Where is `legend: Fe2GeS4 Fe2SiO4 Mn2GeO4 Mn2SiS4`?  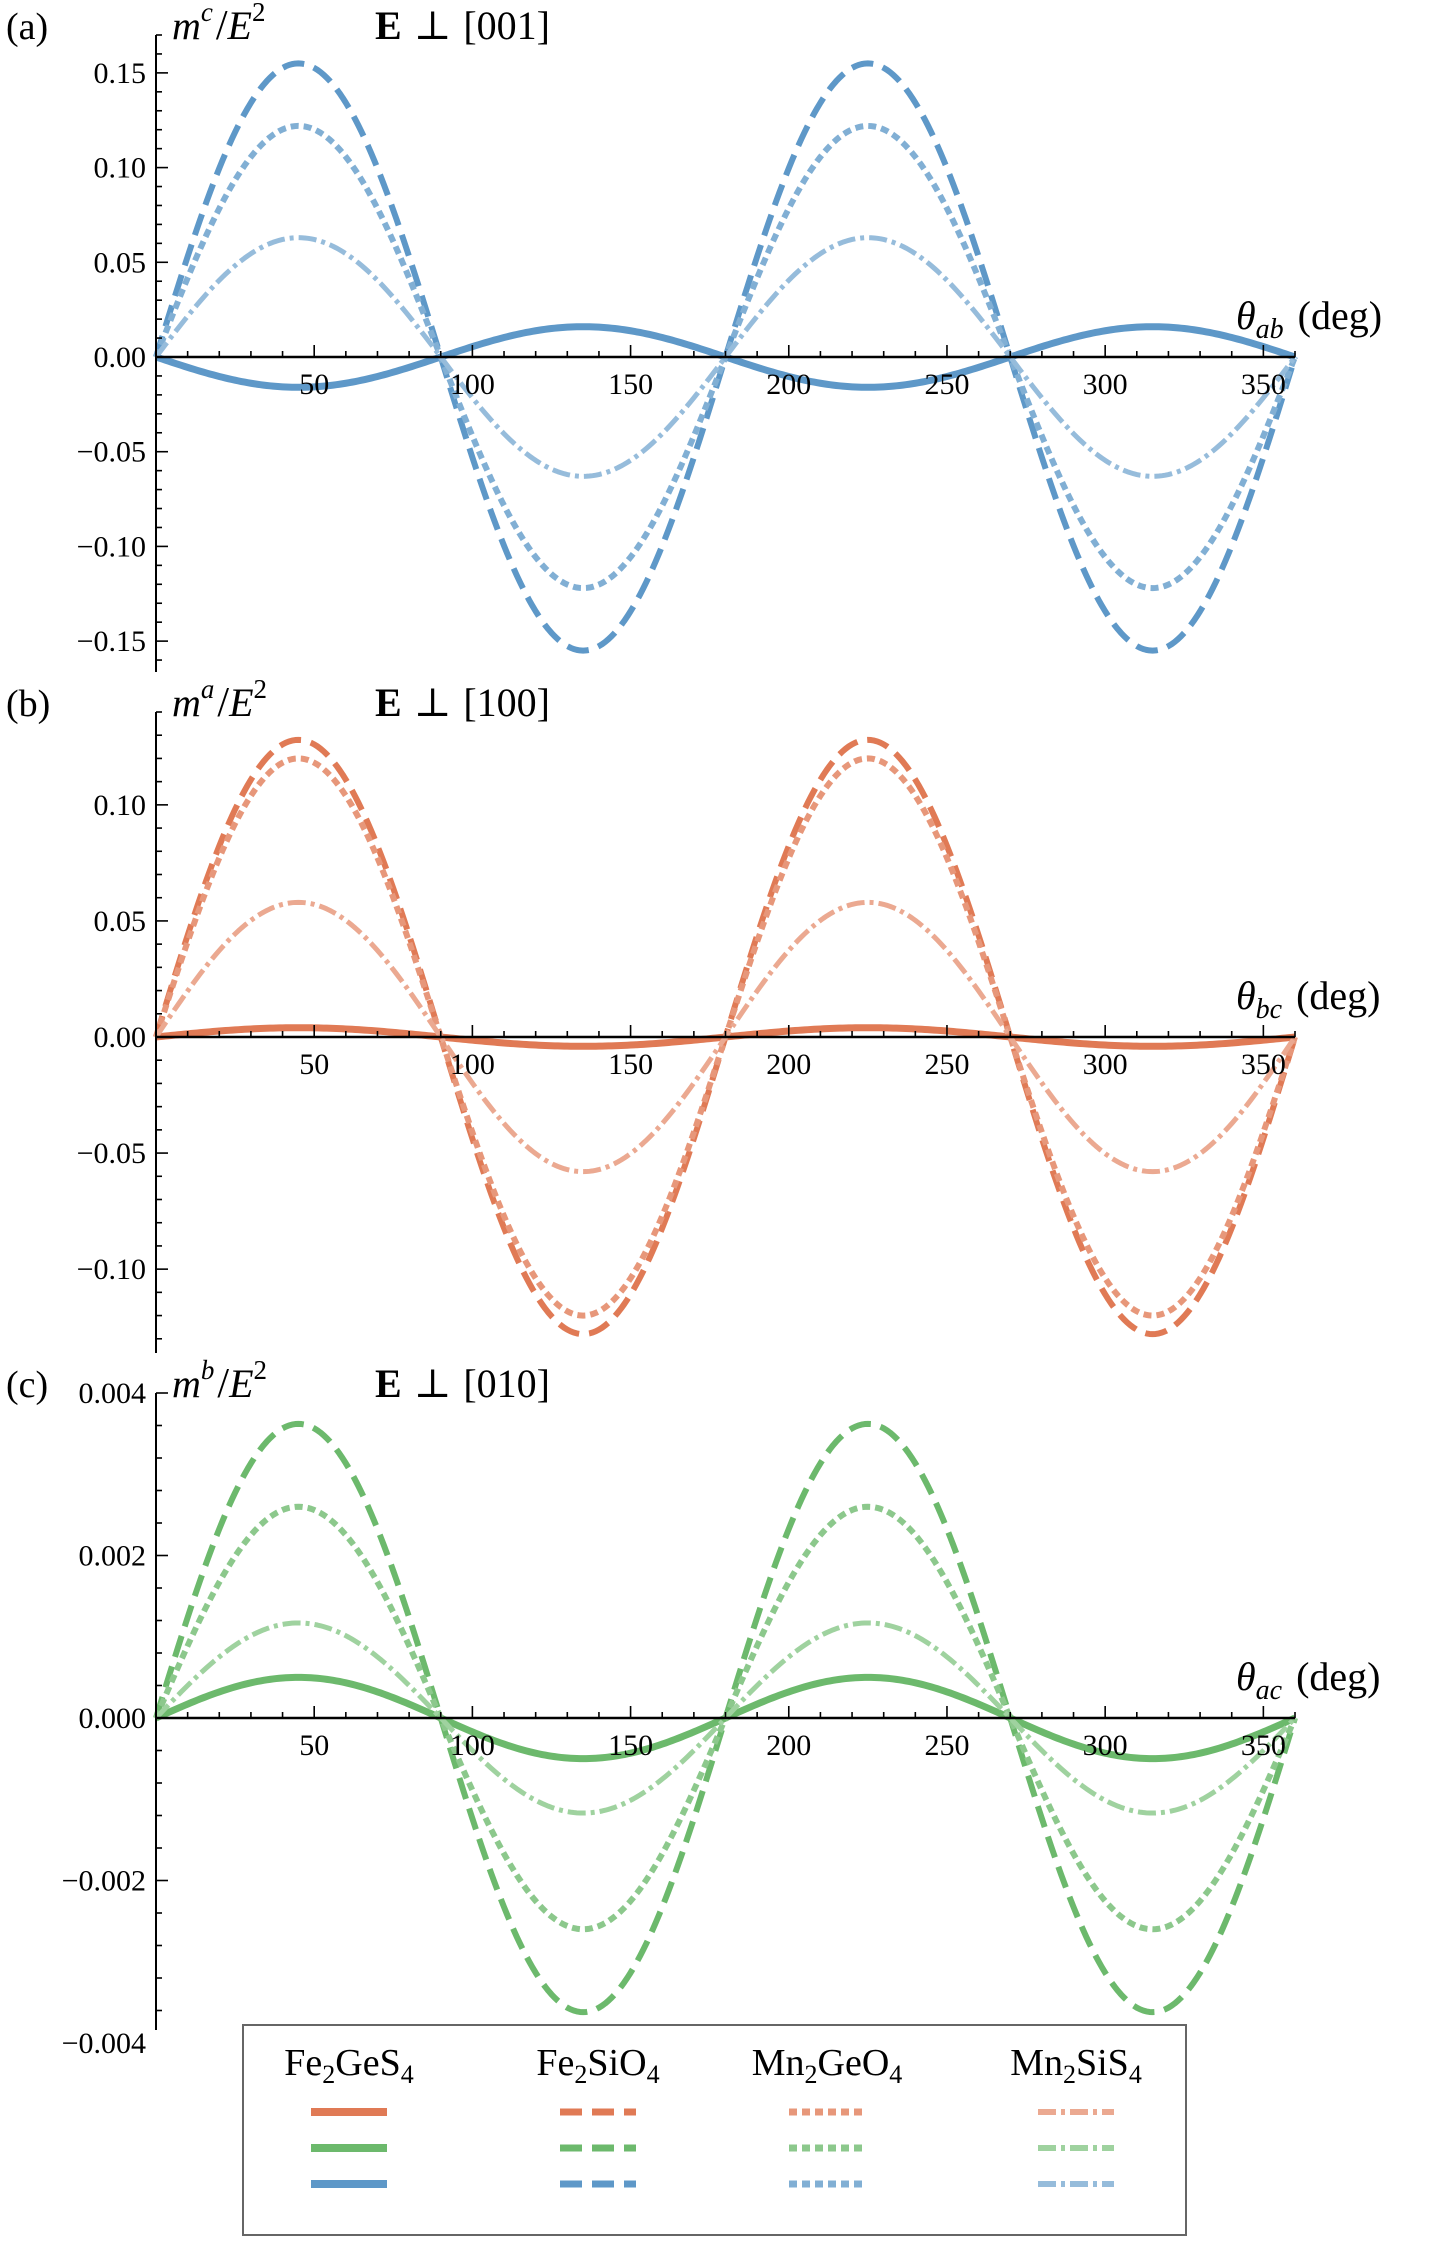 legend: Fe2GeS4 Fe2SiO4 Mn2GeO4 Mn2SiS4 is located at coordinates (714, 2130).